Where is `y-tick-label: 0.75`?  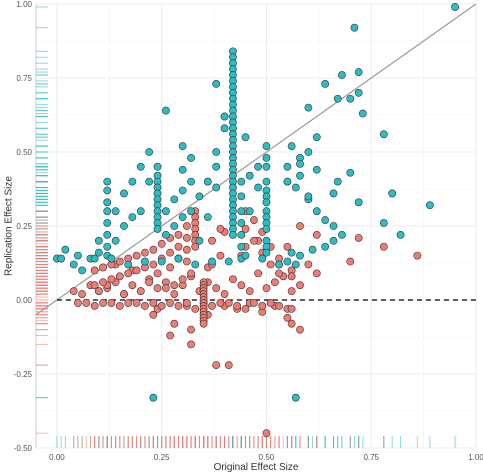 y-tick-label: 0.75 is located at coordinates (24, 78).